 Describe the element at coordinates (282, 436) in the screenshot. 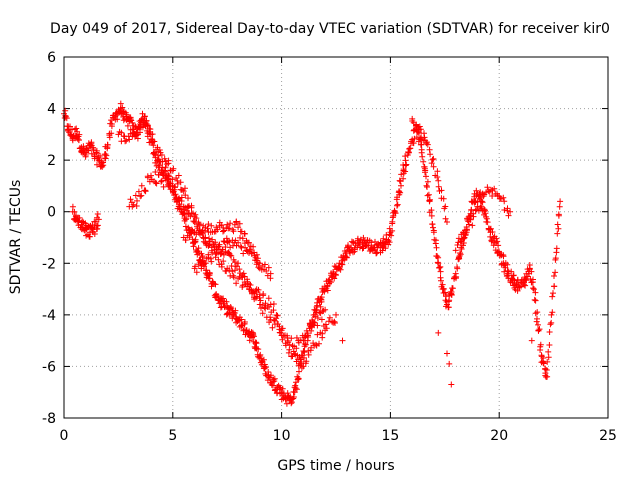

I see `x-tick-label: 10` at that location.